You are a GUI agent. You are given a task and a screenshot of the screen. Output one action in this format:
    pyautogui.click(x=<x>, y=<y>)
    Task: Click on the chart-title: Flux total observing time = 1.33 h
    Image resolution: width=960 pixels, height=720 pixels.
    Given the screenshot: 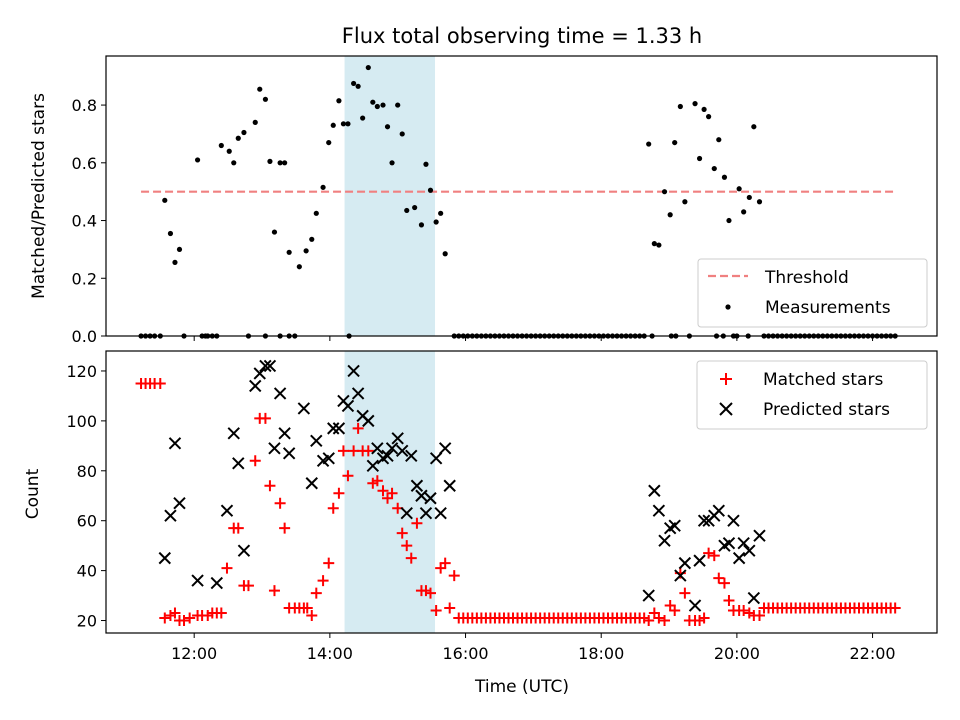 What is the action you would take?
    pyautogui.click(x=522, y=36)
    